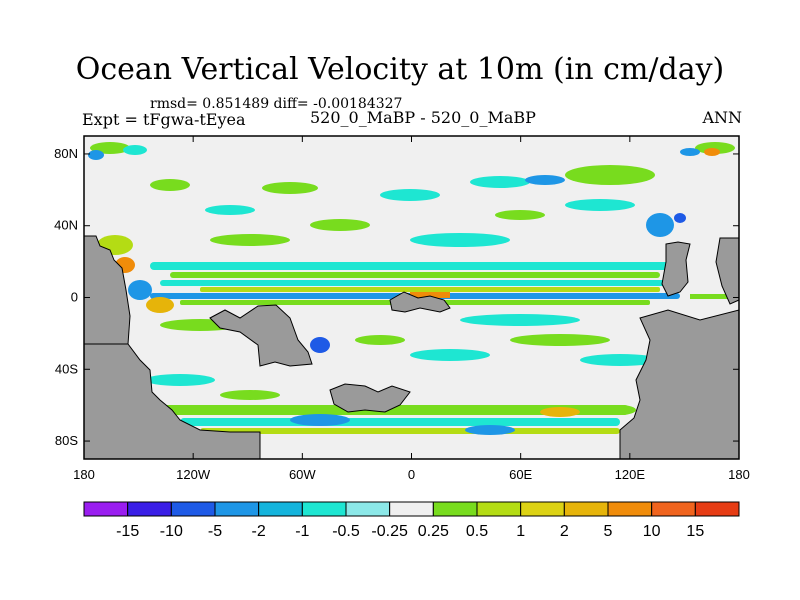 The height and width of the screenshot is (600, 800). Describe the element at coordinates (66, 153) in the screenshot. I see `y-tick-label: 80N` at that location.